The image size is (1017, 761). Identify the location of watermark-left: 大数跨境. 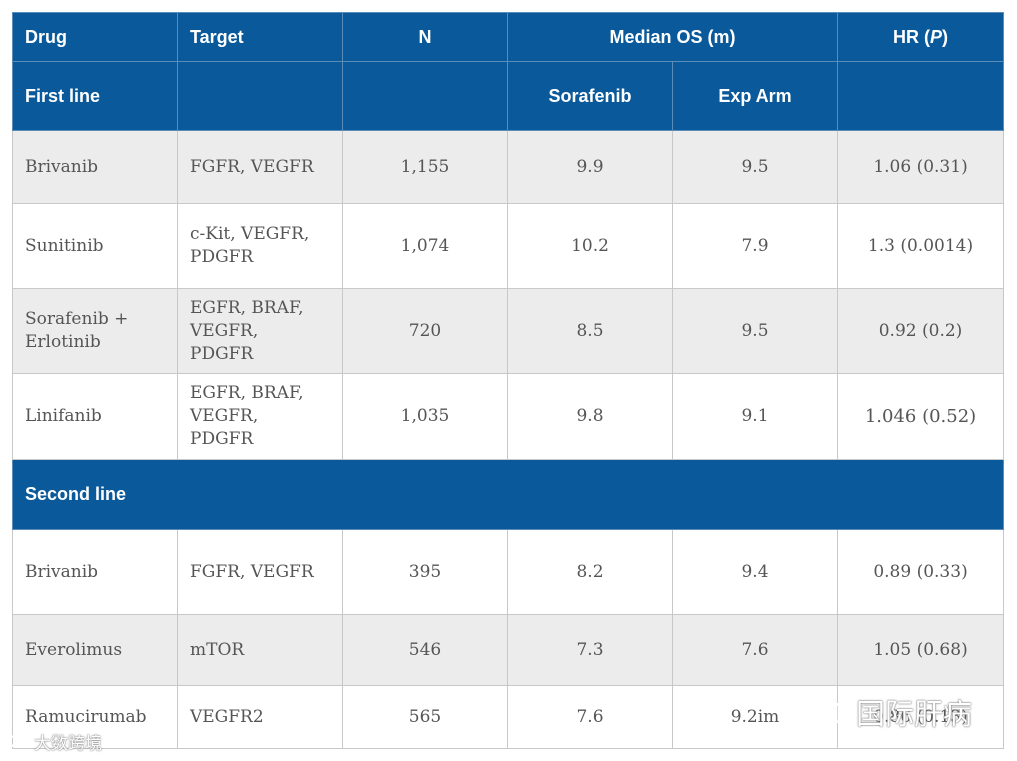
(55, 741).